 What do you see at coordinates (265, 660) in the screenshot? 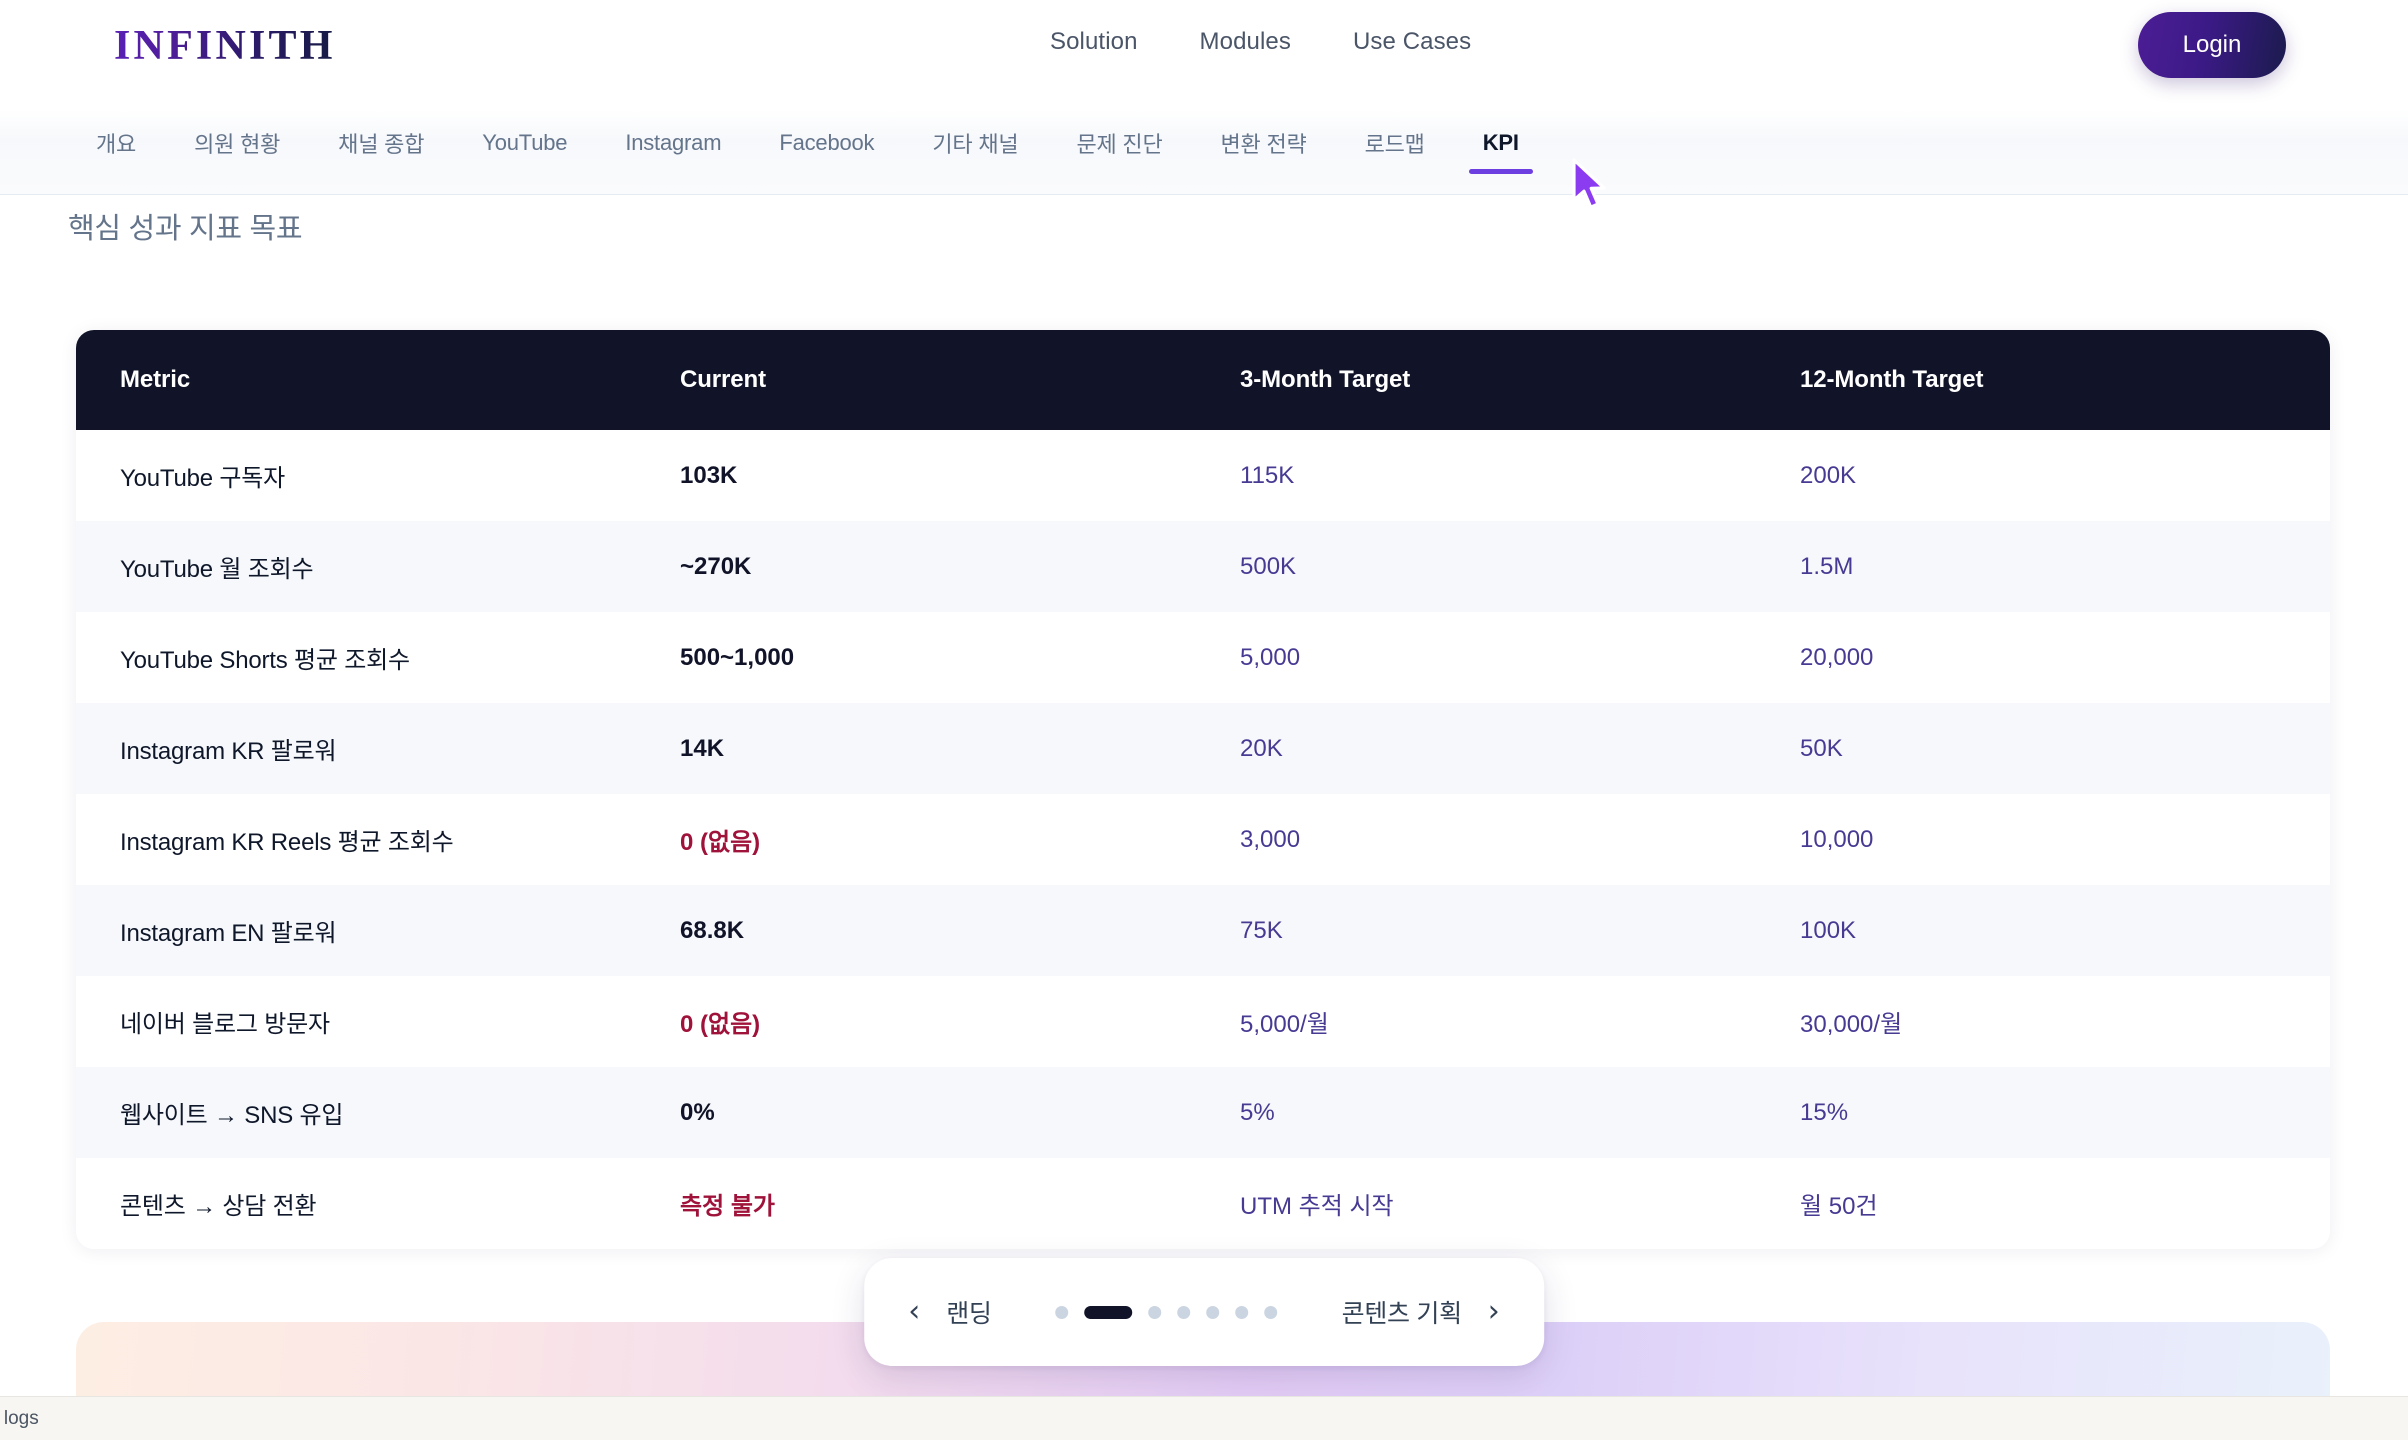
I see `cell-metric: YouTube Shorts 평균 조회수` at bounding box center [265, 660].